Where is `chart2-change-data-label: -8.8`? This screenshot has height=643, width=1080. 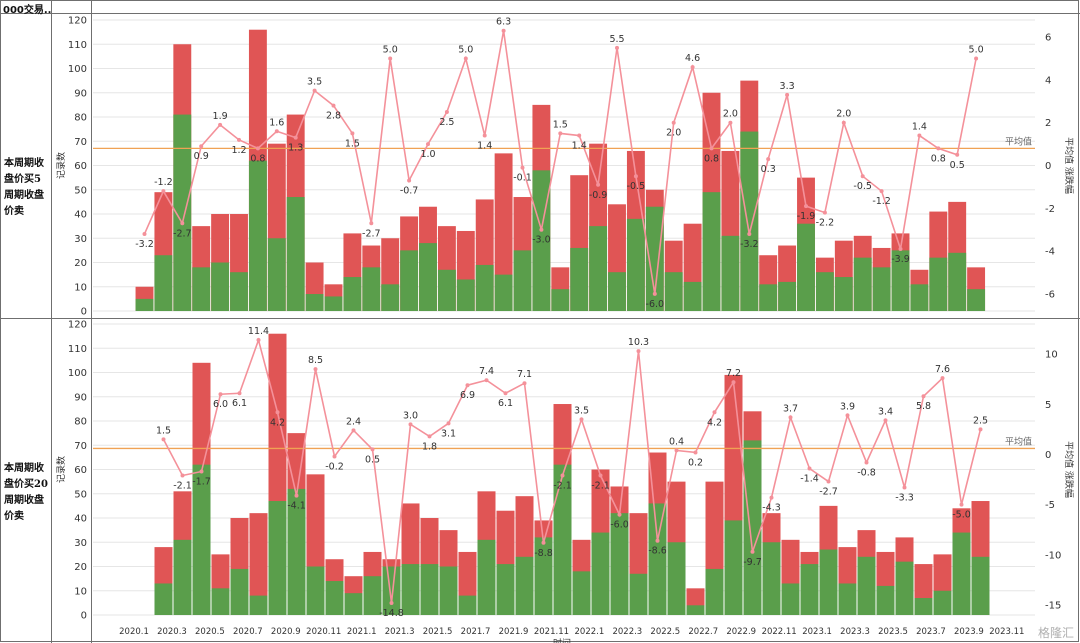
chart2-change-data-label: -8.8 is located at coordinates (543, 553).